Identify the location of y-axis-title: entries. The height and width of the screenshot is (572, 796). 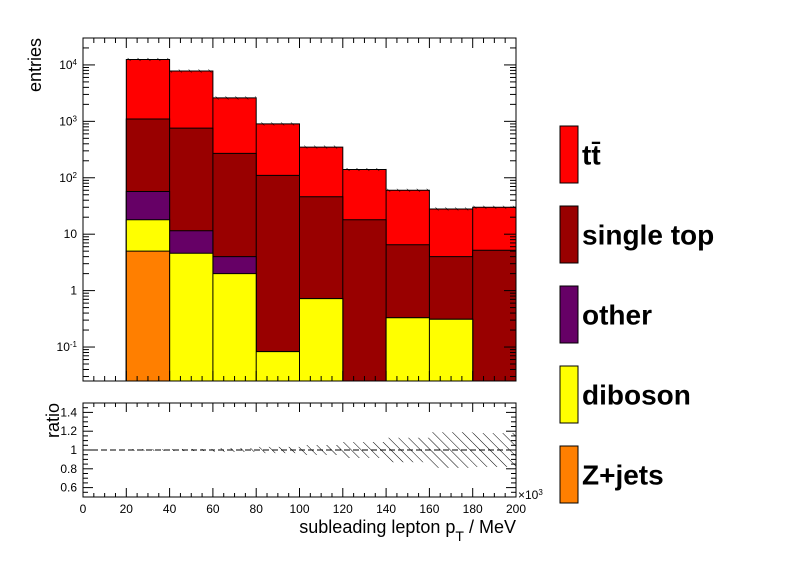
(35, 65).